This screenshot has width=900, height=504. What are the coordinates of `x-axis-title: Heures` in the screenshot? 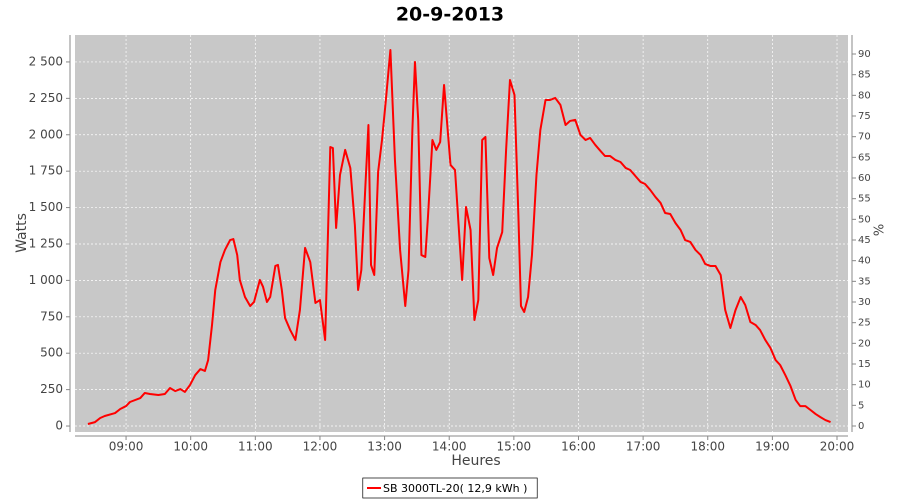 It's located at (475, 461).